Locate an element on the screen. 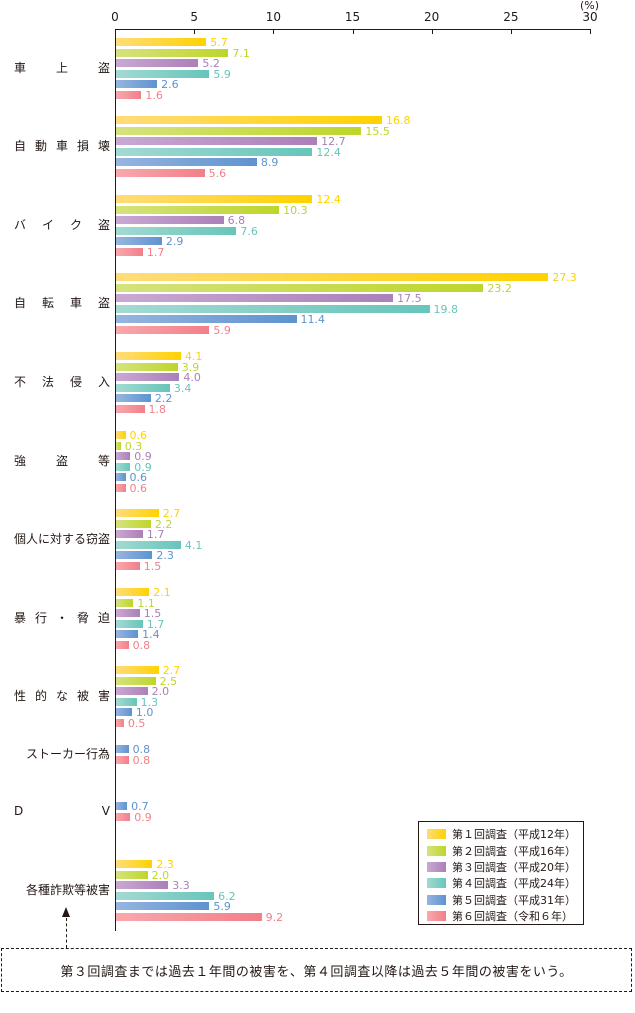 The height and width of the screenshot is (1013, 635). legend-label: 第２回調査（平成16年） is located at coordinates (514, 851).